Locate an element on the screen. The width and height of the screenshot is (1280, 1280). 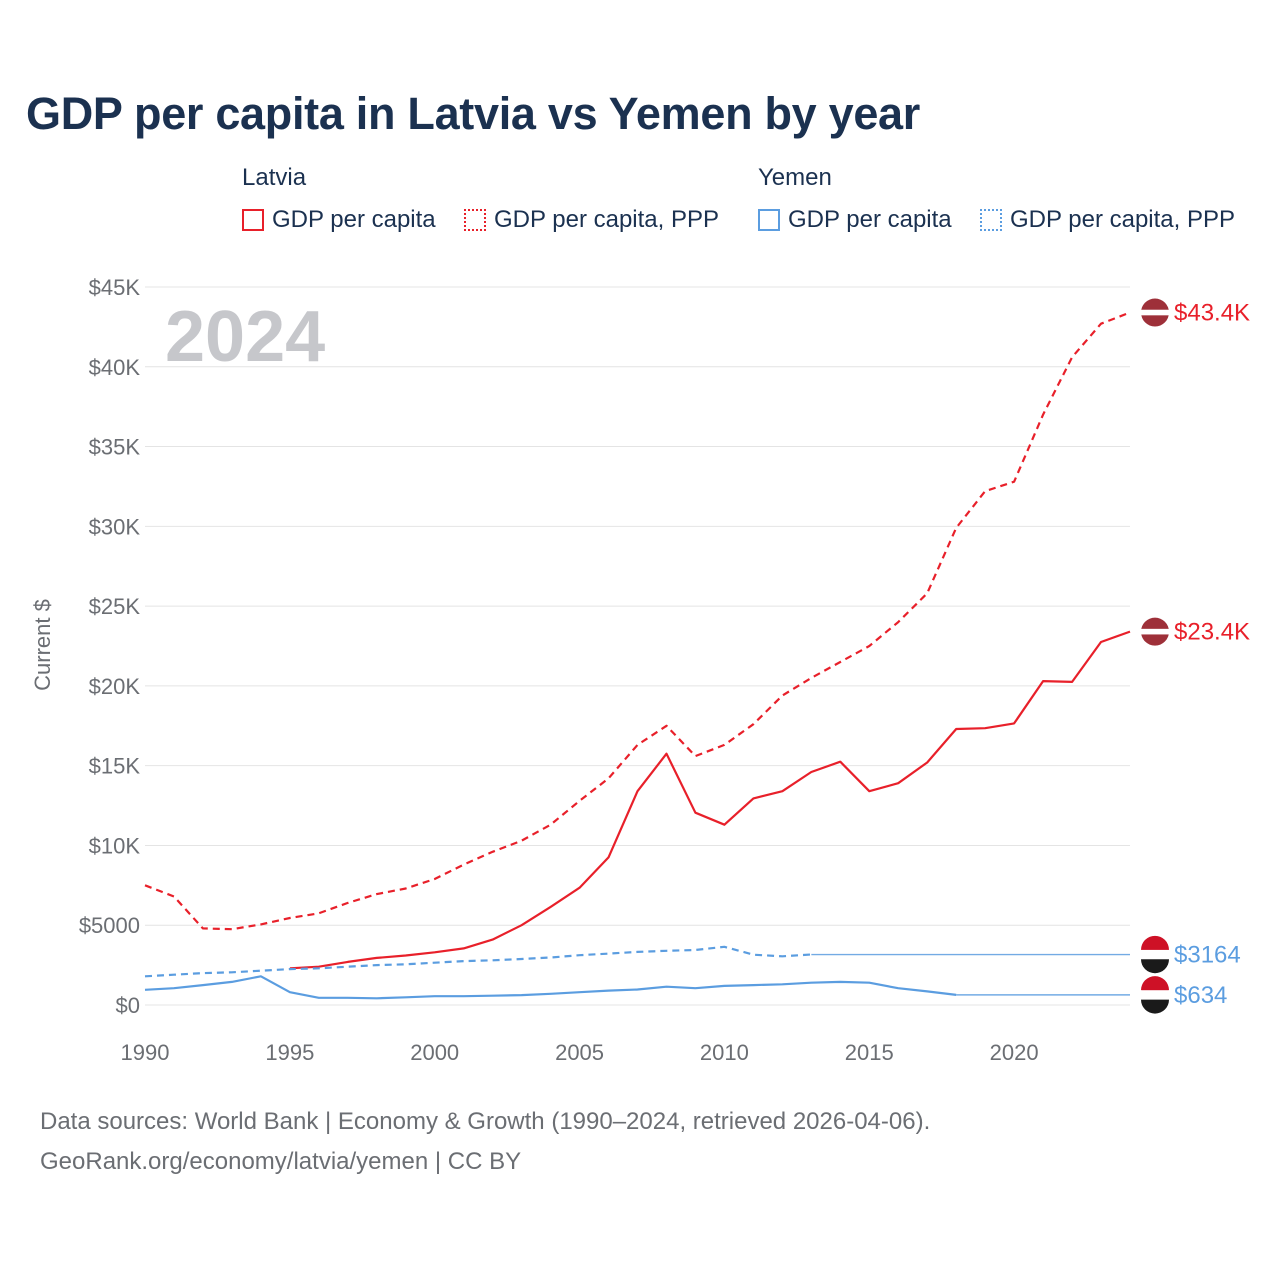
footer-attribution: GeoRank.org/economy/latvia/yemen | CC BY is located at coordinates (281, 1161).